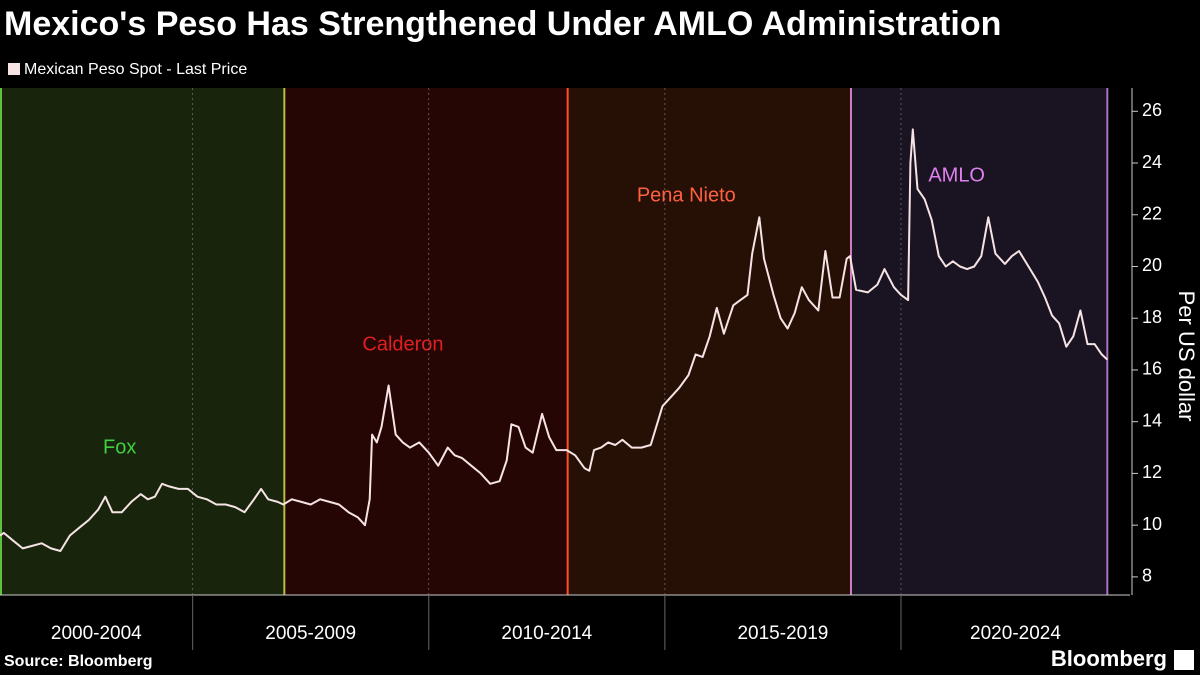 The width and height of the screenshot is (1200, 675). What do you see at coordinates (119, 447) in the screenshot?
I see `administration-label: Fox` at bounding box center [119, 447].